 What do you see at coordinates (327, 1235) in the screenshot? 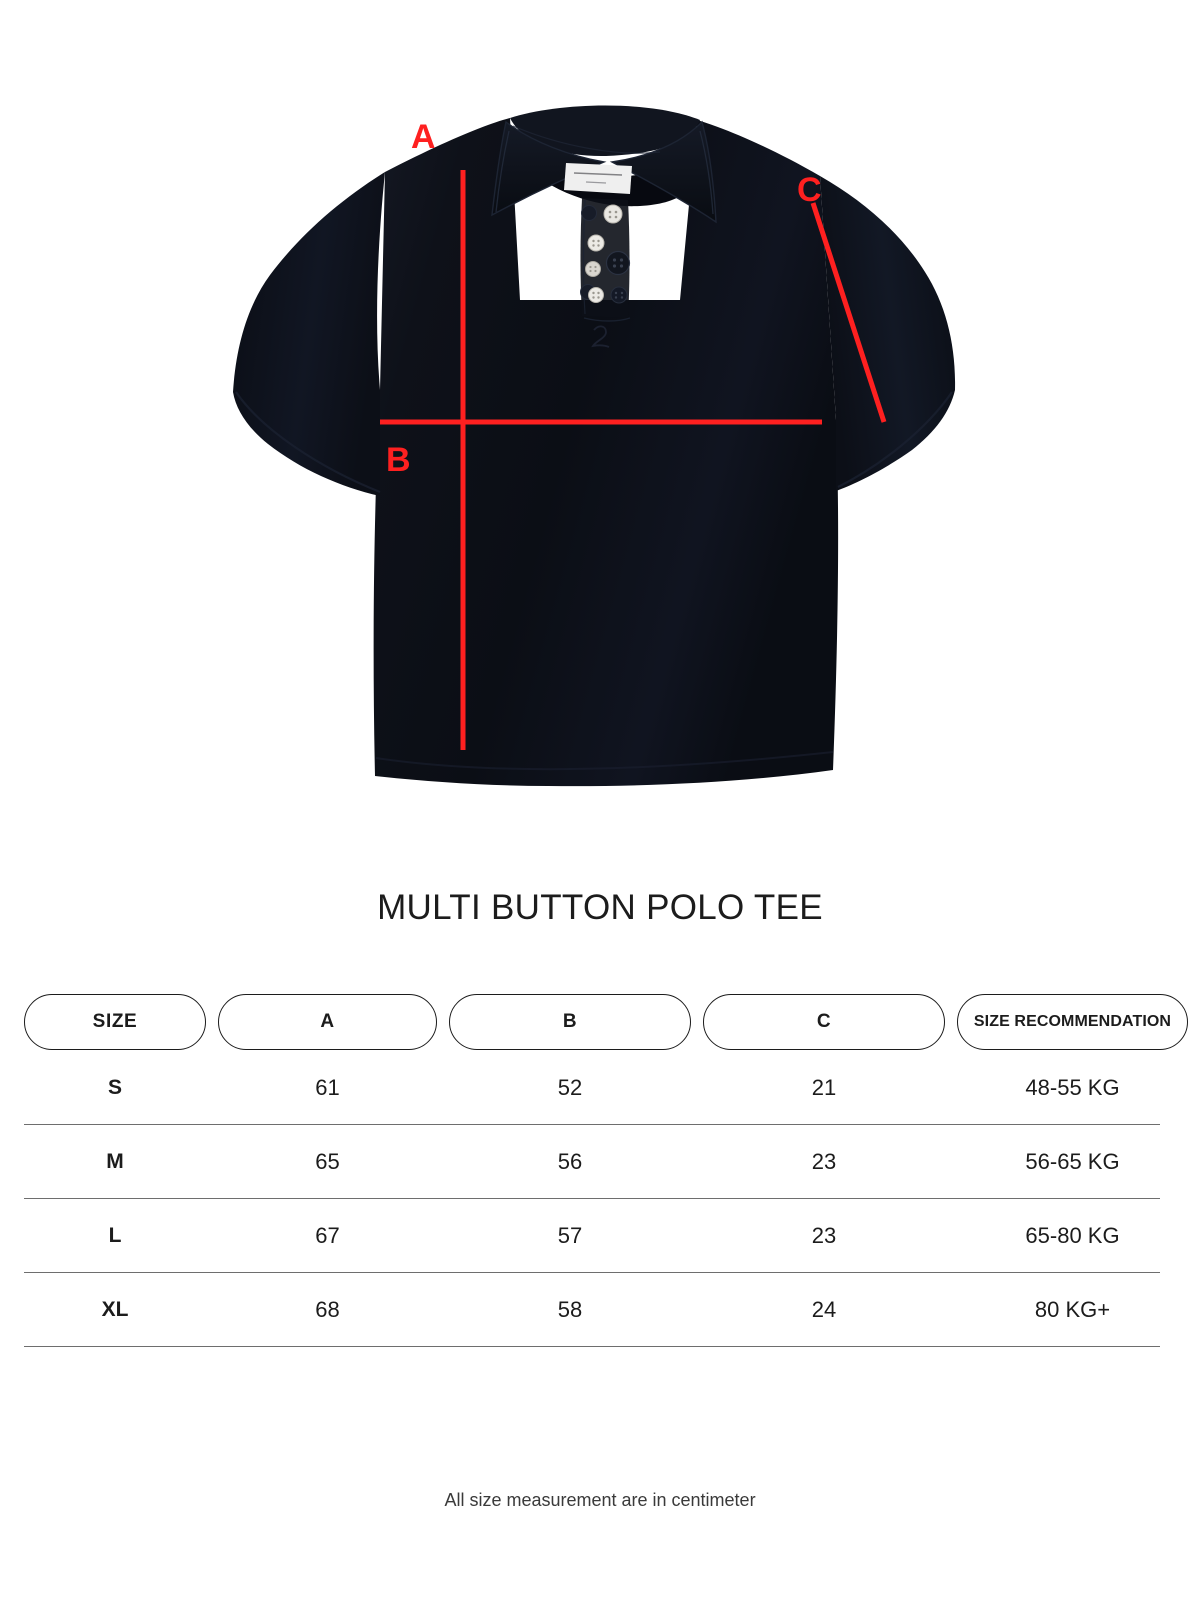
I see `cell-a: 67` at bounding box center [327, 1235].